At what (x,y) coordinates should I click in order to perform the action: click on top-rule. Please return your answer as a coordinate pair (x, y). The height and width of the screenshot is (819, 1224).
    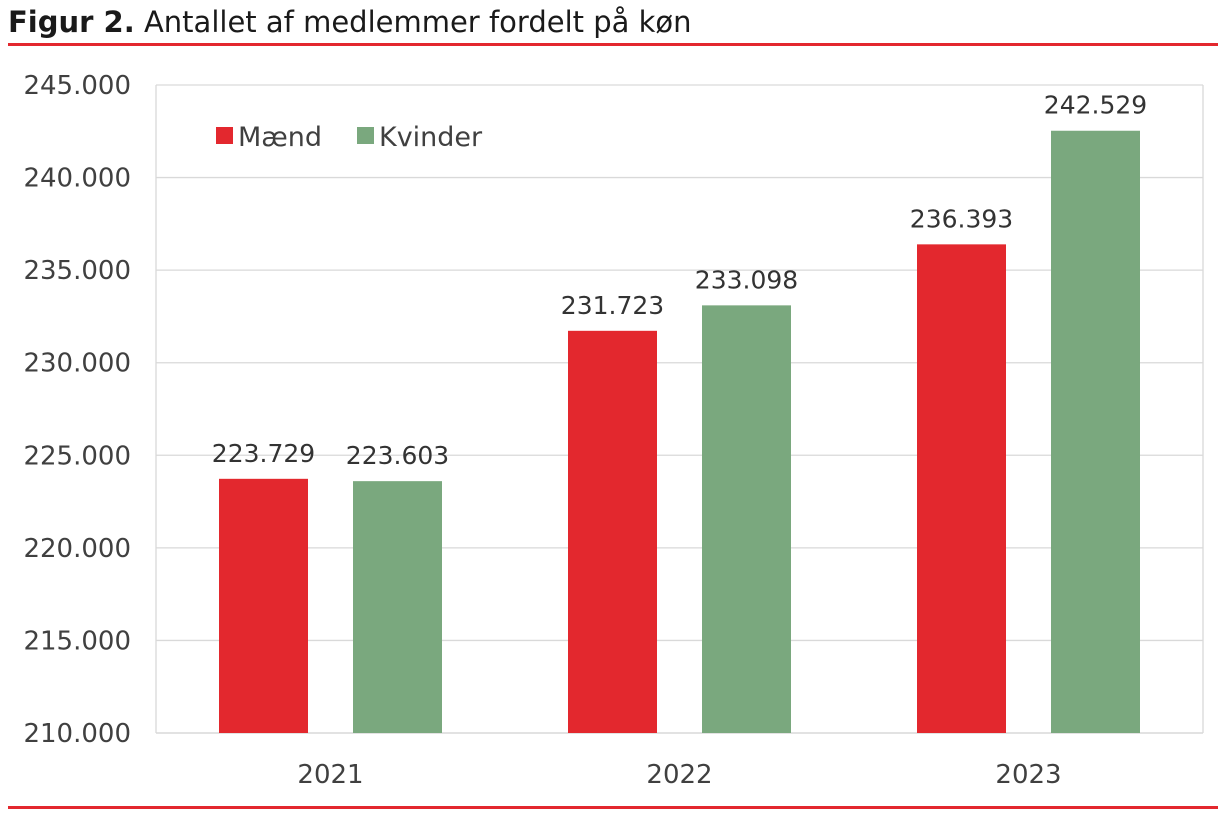
    Looking at the image, I should click on (613, 44).